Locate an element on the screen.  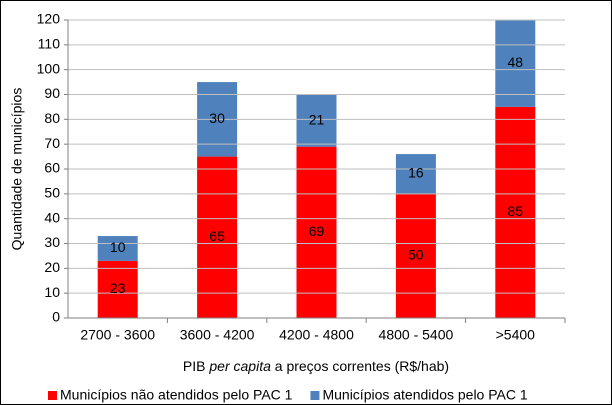
x-tick-label: 2700 - 3600 is located at coordinates (117, 335).